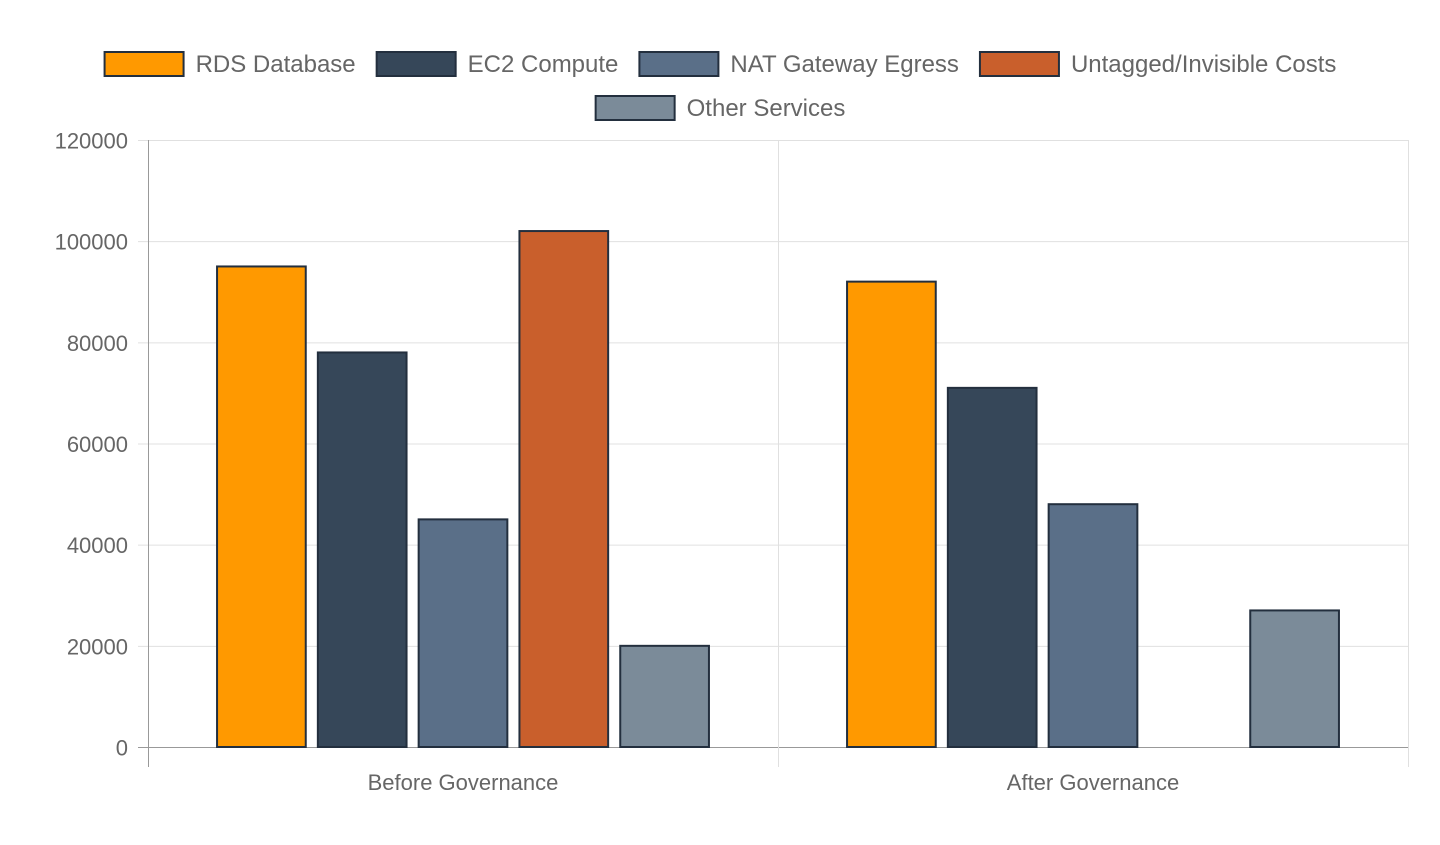 The width and height of the screenshot is (1440, 845). Describe the element at coordinates (91, 141) in the screenshot. I see `y-tick-label: 120000` at that location.